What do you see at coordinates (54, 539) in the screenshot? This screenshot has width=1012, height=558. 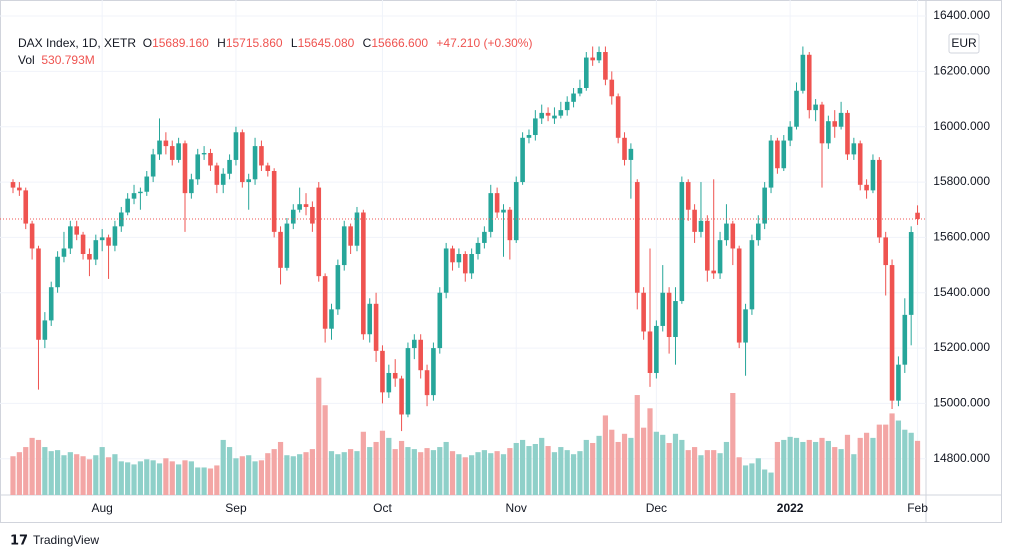 I see `logo: 𝟭𝟳 TradingView` at bounding box center [54, 539].